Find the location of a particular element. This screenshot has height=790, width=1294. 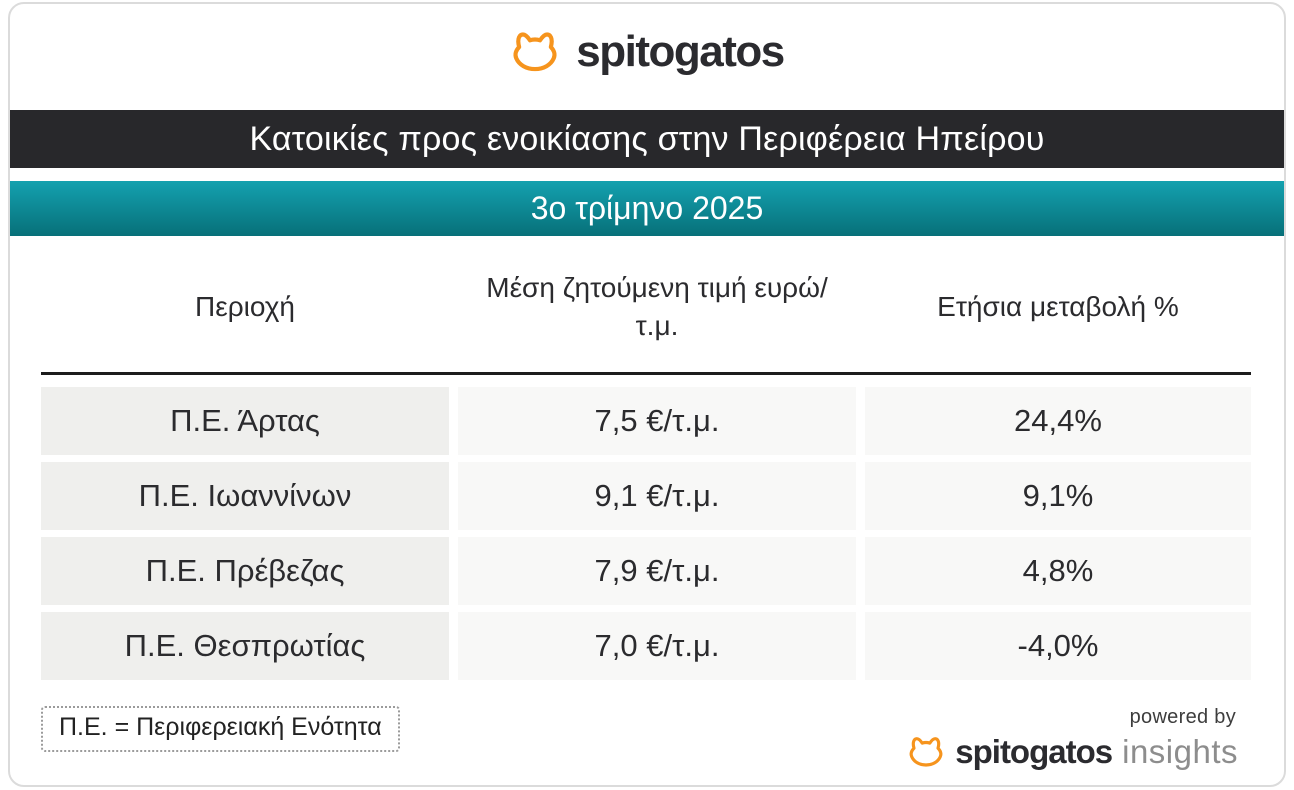

area-cell: Π.Ε. Πρέβεζας is located at coordinates (245, 571).